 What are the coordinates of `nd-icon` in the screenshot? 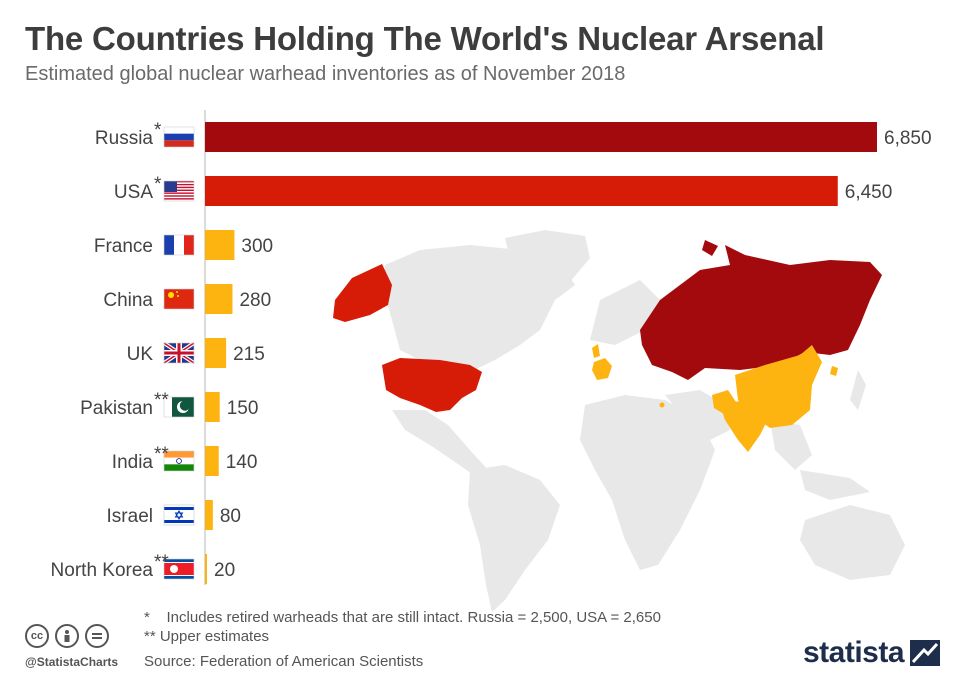 It's located at (97, 636).